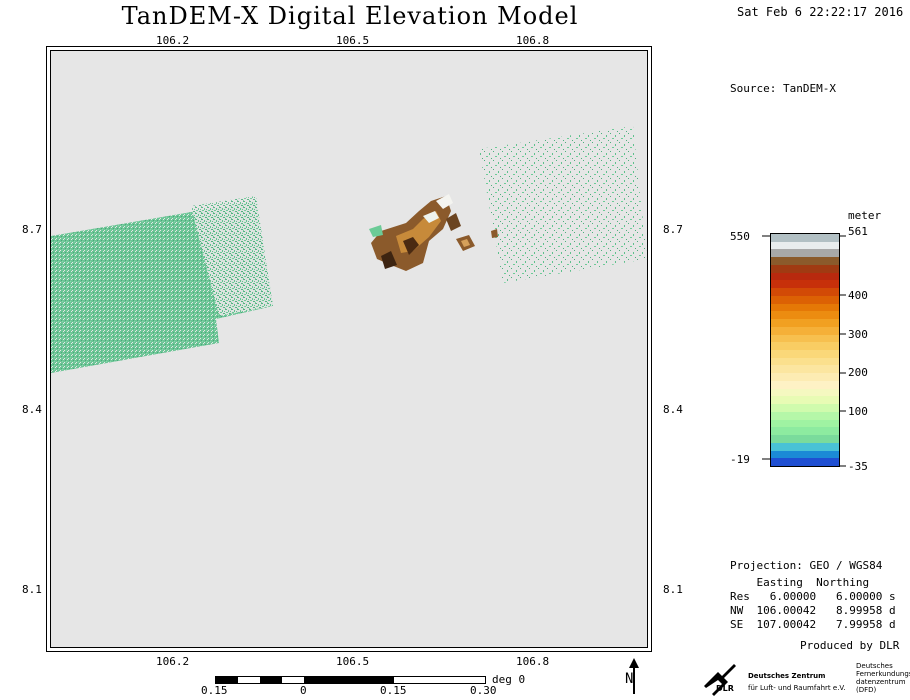 The image size is (910, 700). I want to click on info-res: Res 6.00000 6.00000 s, so click(813, 596).